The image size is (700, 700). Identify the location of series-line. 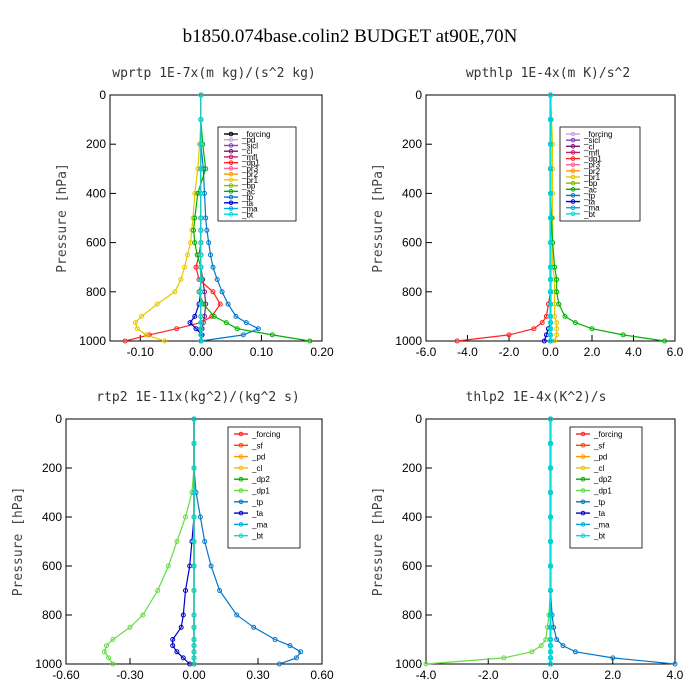
(488, 542).